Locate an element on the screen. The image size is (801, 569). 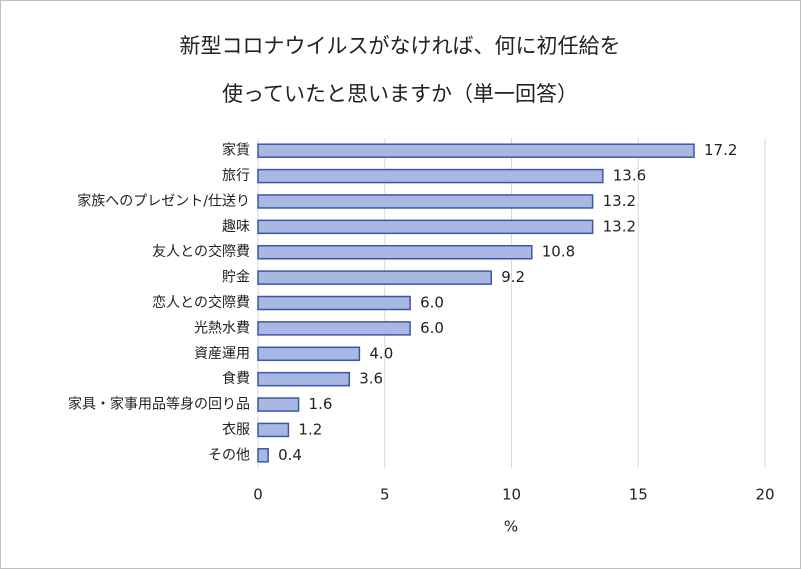
value-label: 17.2 is located at coordinates (720, 150).